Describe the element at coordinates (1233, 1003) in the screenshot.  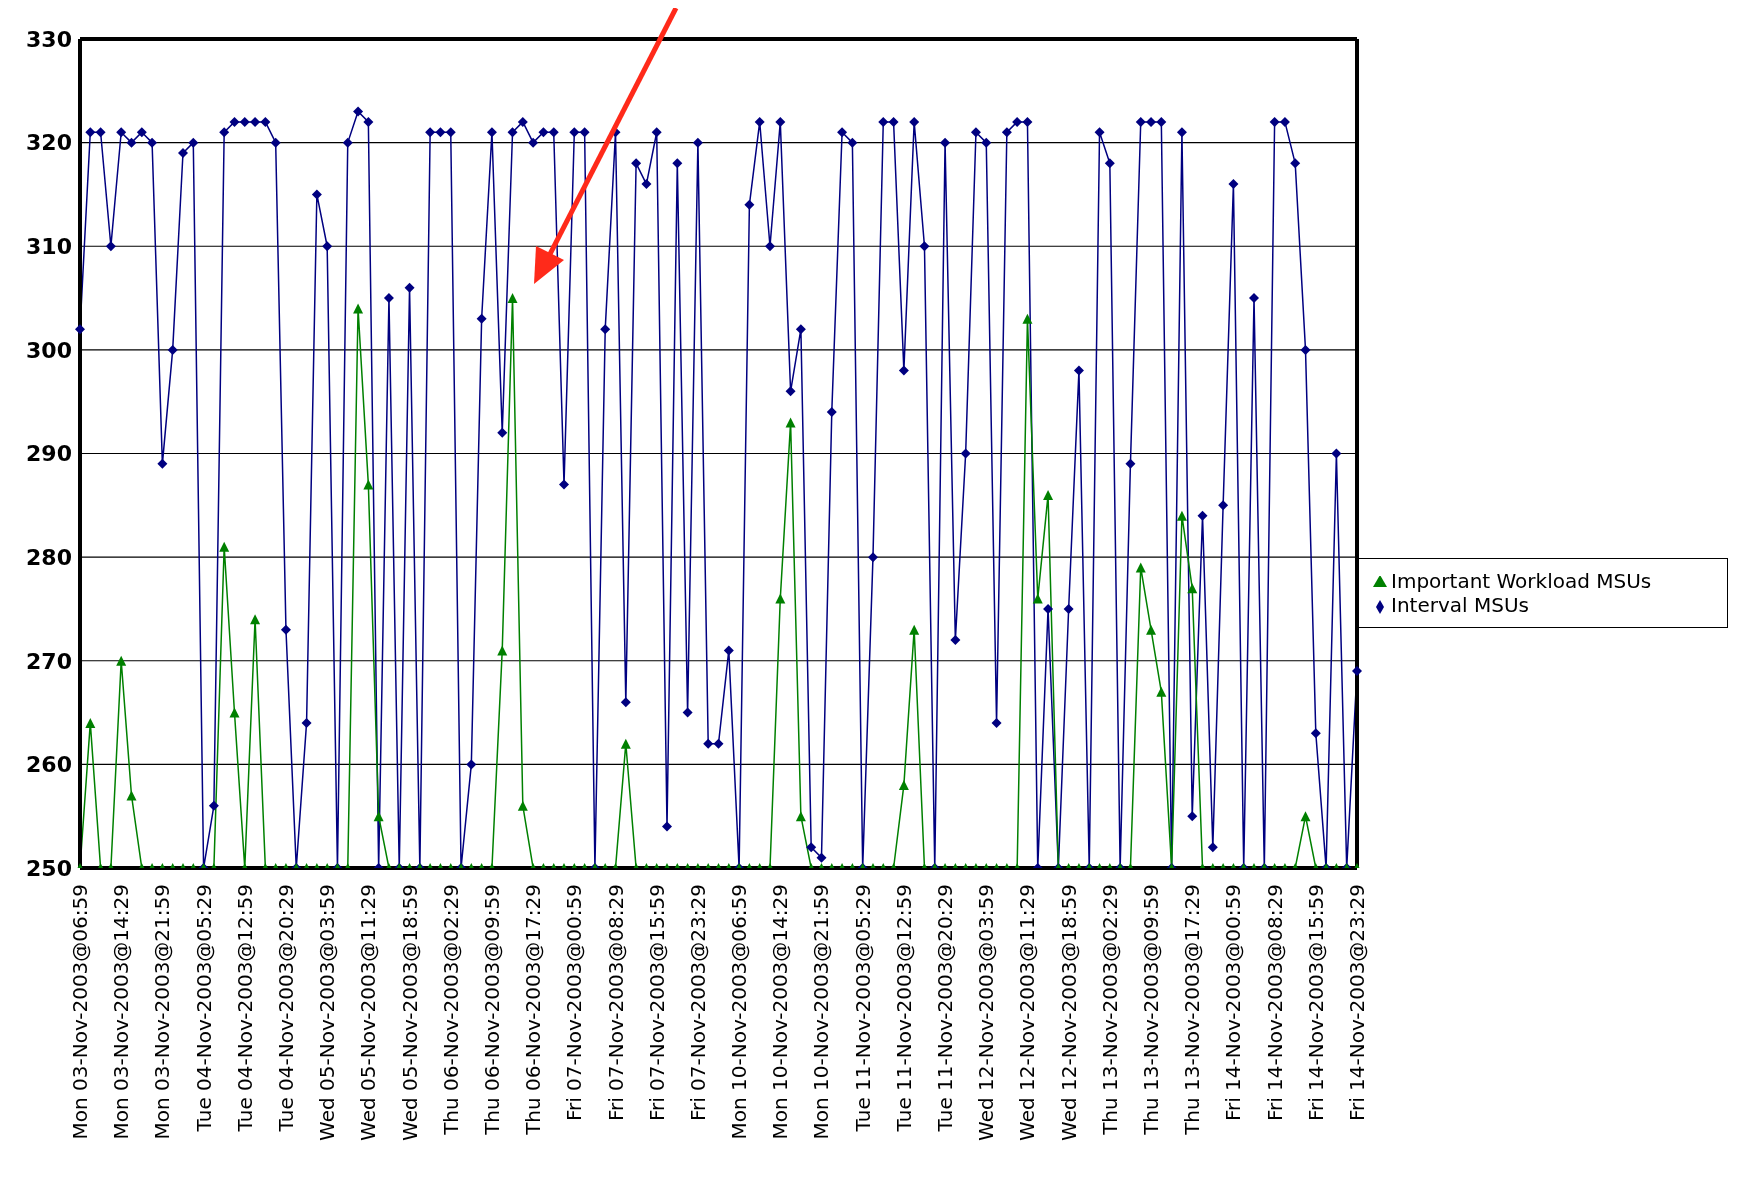
I see `x-tick-label: Fri 14-Nov-2003@00:59` at that location.